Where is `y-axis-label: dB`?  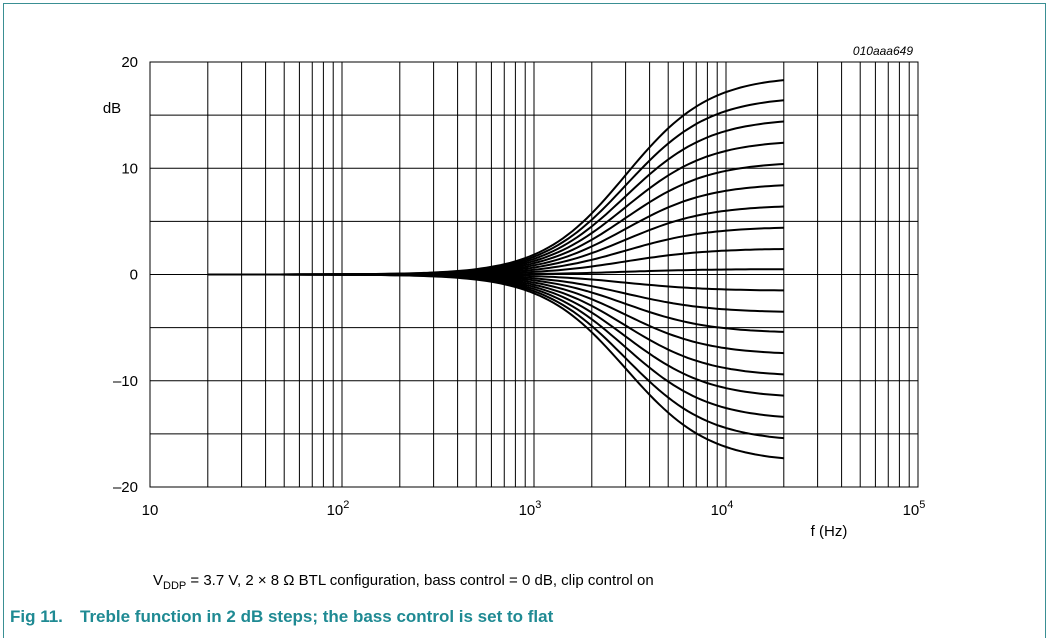 y-axis-label: dB is located at coordinates (112, 108).